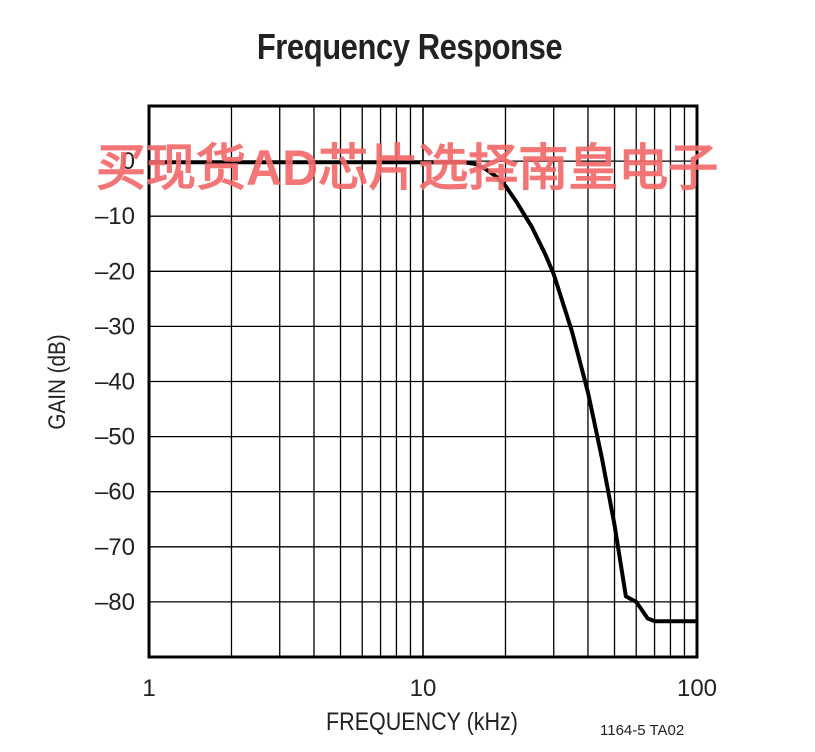 Image resolution: width=815 pixels, height=752 pixels. Describe the element at coordinates (115, 547) in the screenshot. I see `y-tick-label: –70` at that location.